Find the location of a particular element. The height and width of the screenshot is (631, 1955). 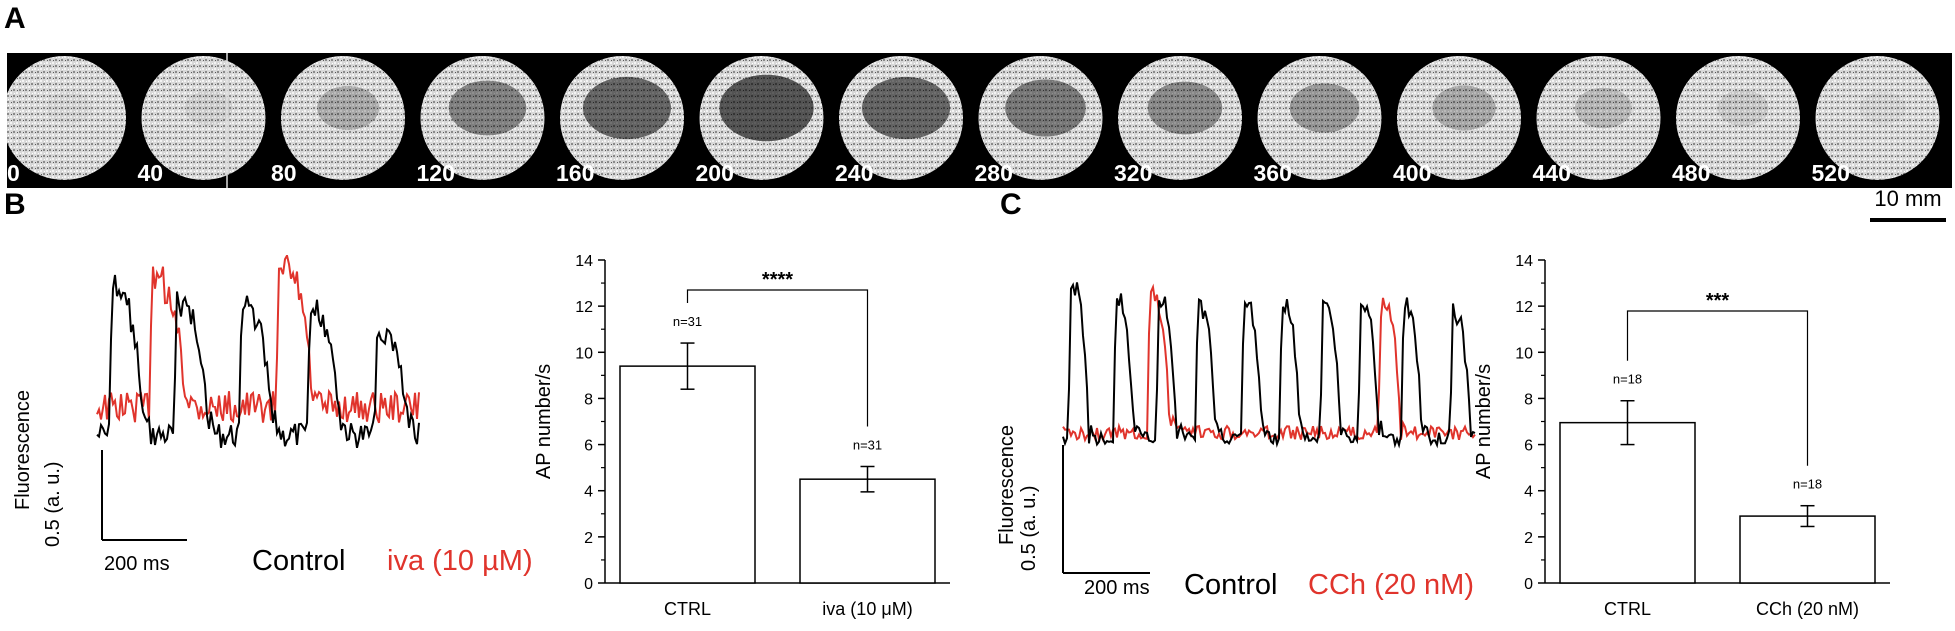

time-label: 120 is located at coordinates (436, 173).